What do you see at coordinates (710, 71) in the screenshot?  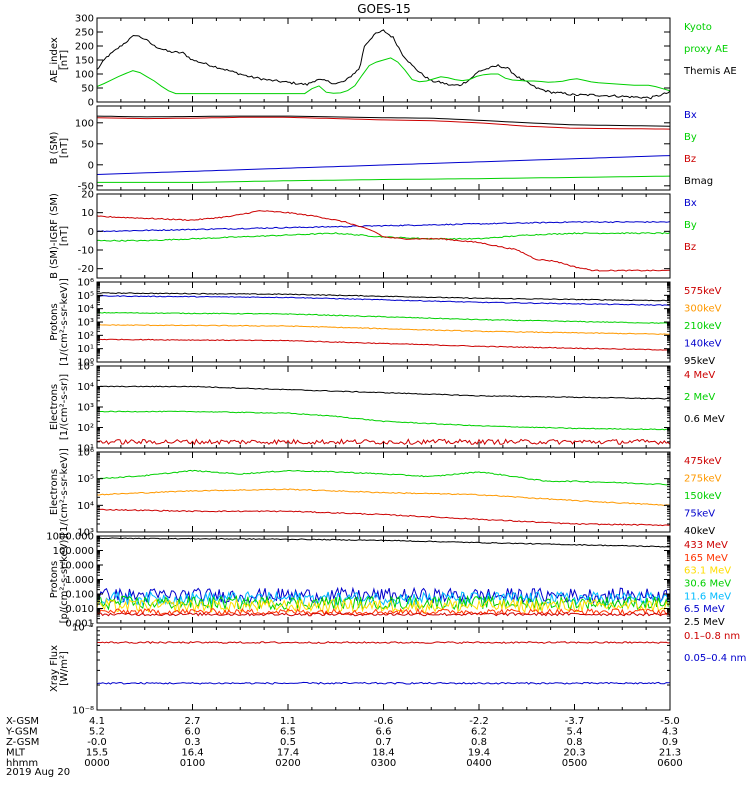 I see `legend-entry: Themis AE` at bounding box center [710, 71].